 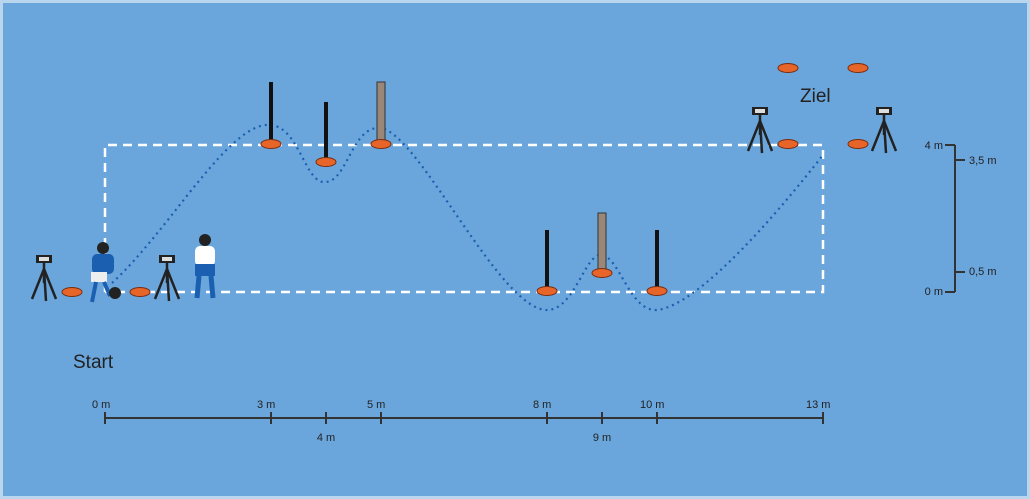 What do you see at coordinates (266, 405) in the screenshot?
I see `scale-label: 3 m` at bounding box center [266, 405].